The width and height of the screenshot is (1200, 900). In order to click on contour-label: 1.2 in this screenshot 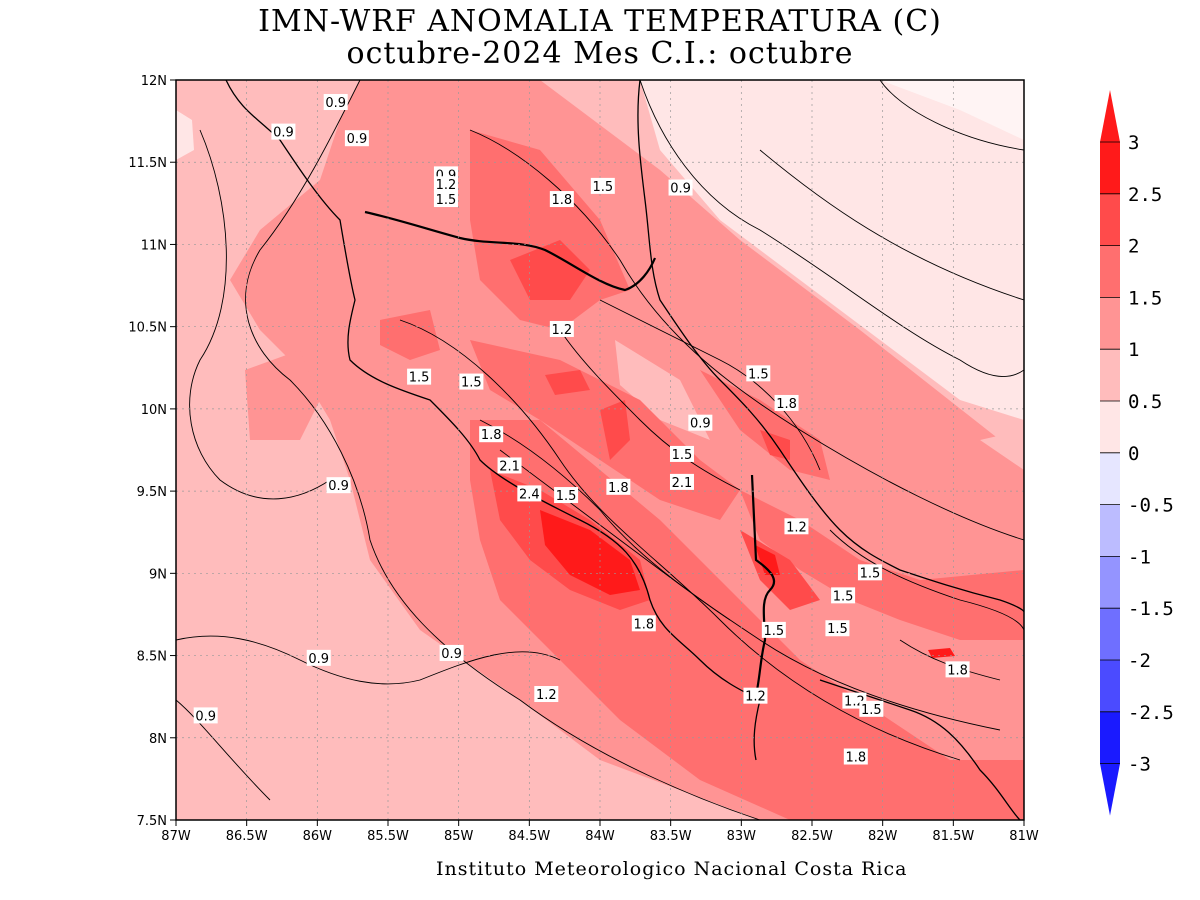, I will do `click(755, 696)`.